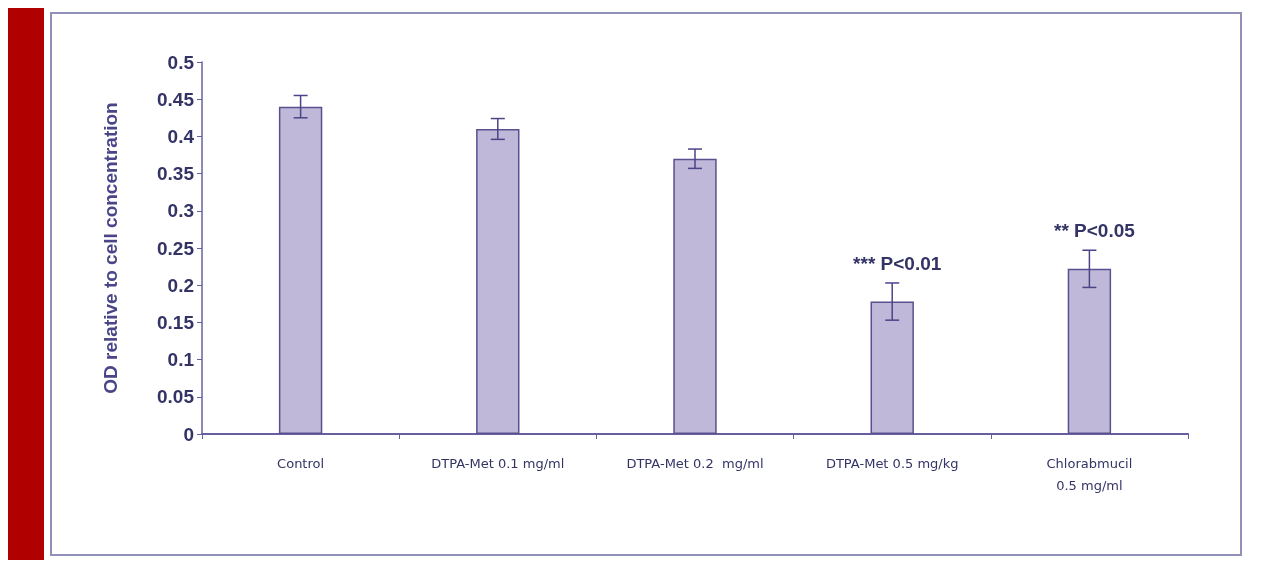 This screenshot has width=1264, height=573. Describe the element at coordinates (1089, 474) in the screenshot. I see `x-tick-label: Chlorabmucil 0.5 mg/ml` at that location.